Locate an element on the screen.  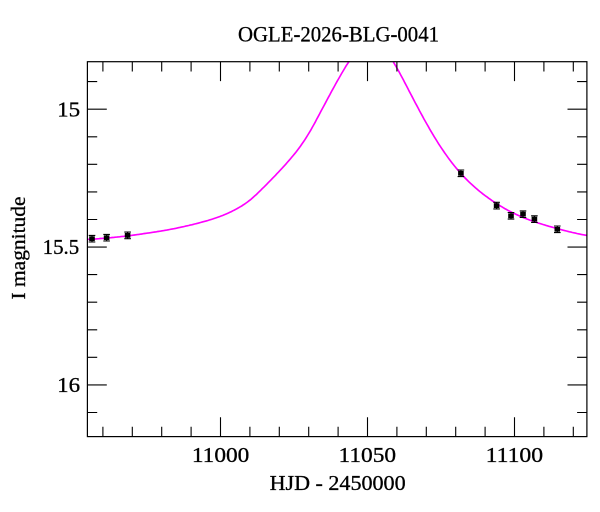
svg-text: 11100 is located at coordinates (515, 455).